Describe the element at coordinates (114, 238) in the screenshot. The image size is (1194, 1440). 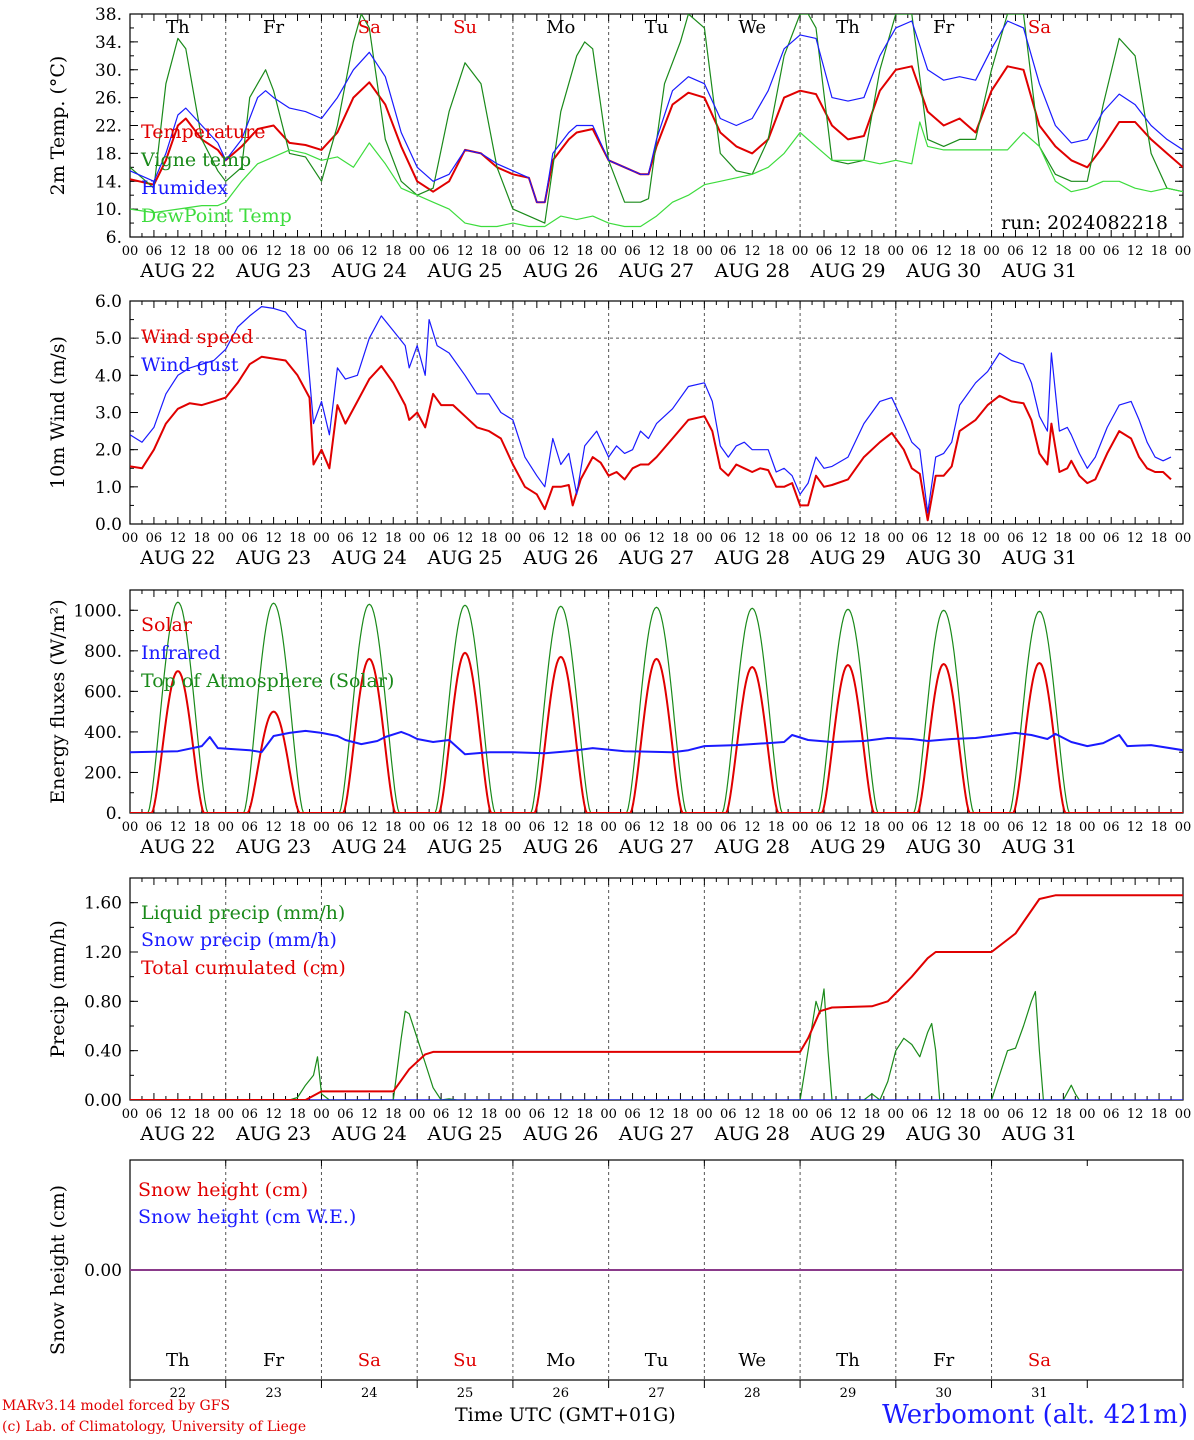
I see `y-tick-label: 6.` at that location.